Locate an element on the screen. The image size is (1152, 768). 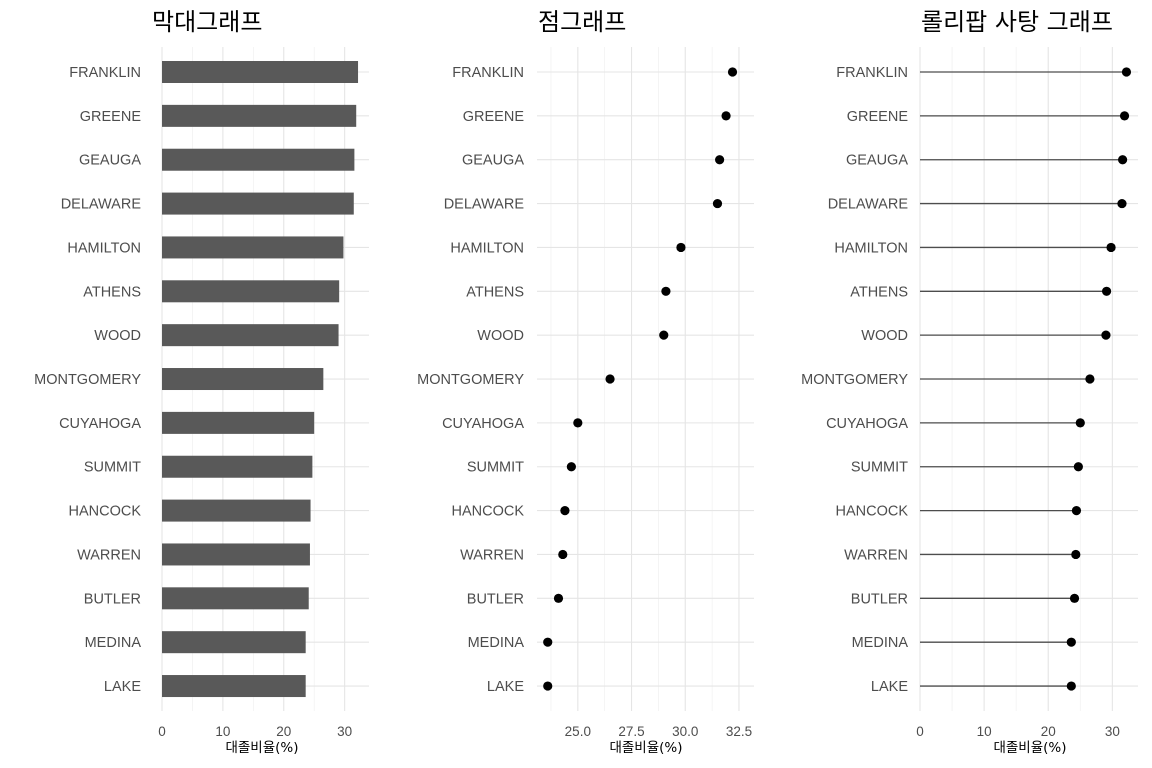
bar-butler is located at coordinates (235, 598).